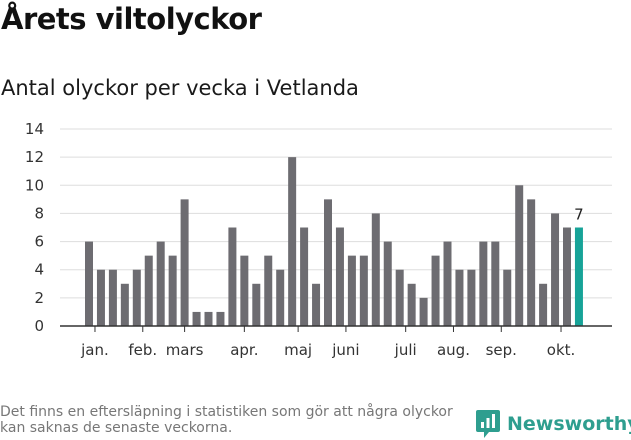  I want to click on y-tick-label: 0, so click(39, 326).